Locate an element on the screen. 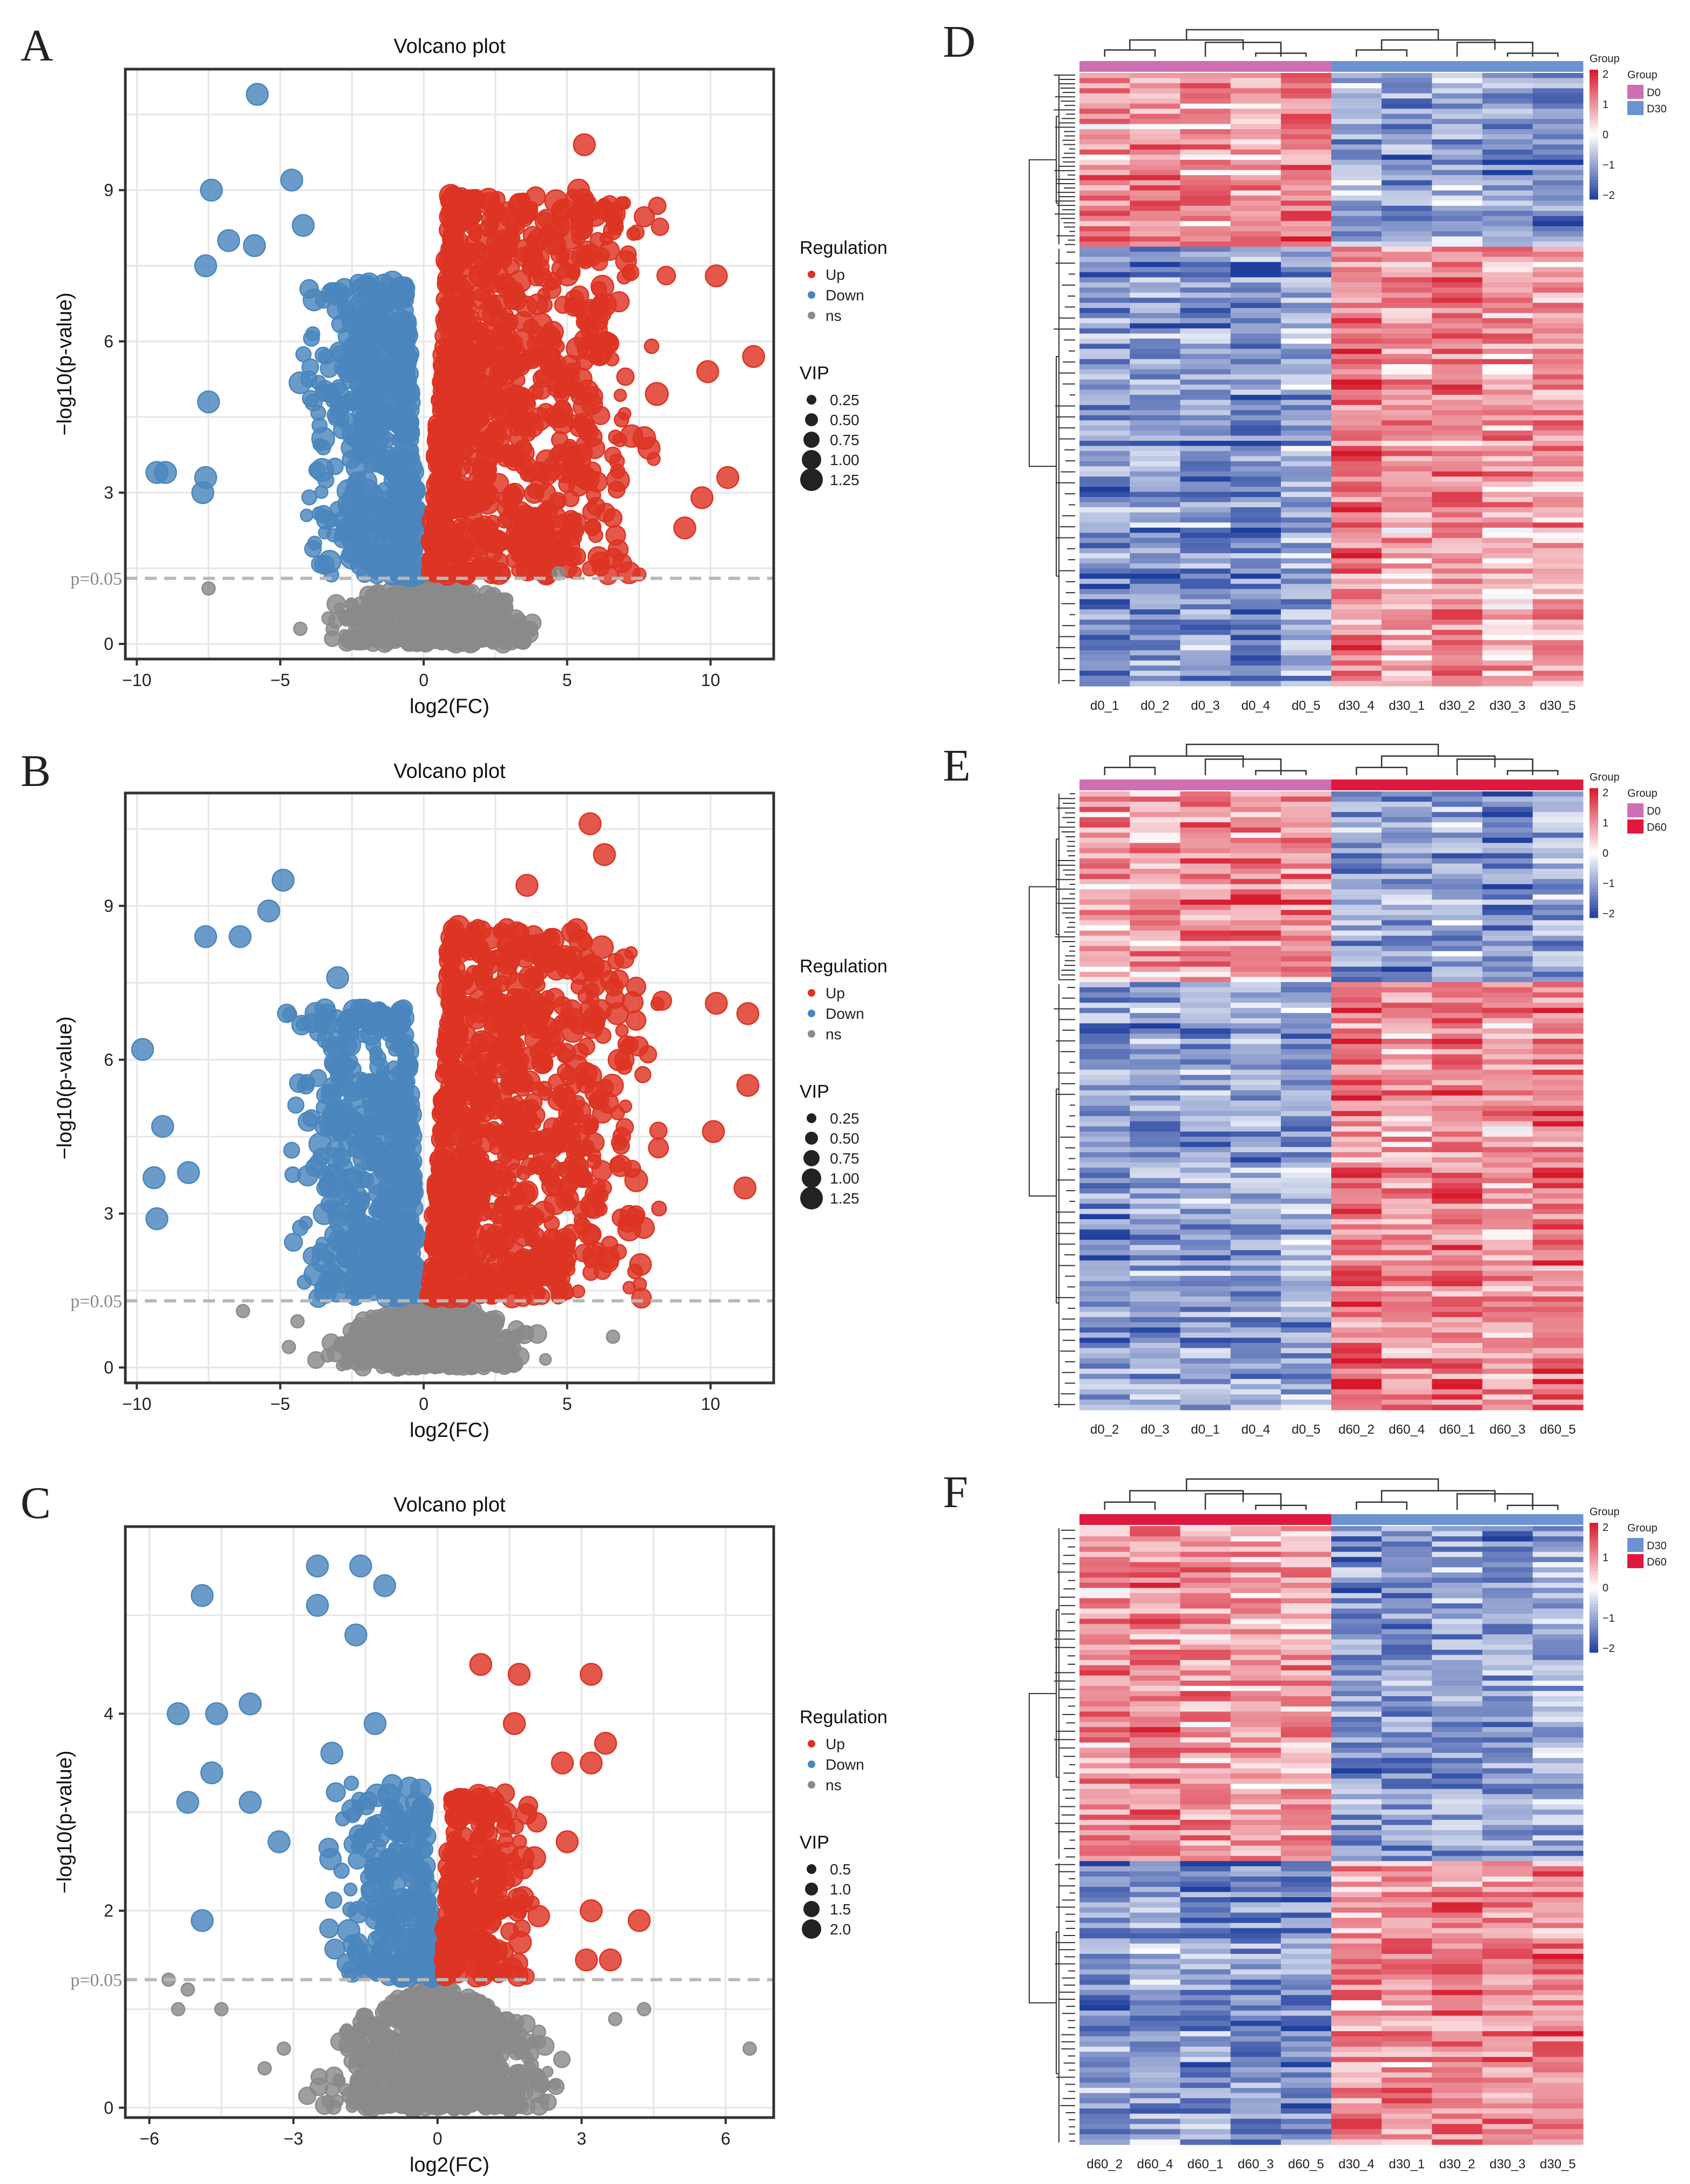  vip-legend-entry: 1.25 is located at coordinates (845, 480).